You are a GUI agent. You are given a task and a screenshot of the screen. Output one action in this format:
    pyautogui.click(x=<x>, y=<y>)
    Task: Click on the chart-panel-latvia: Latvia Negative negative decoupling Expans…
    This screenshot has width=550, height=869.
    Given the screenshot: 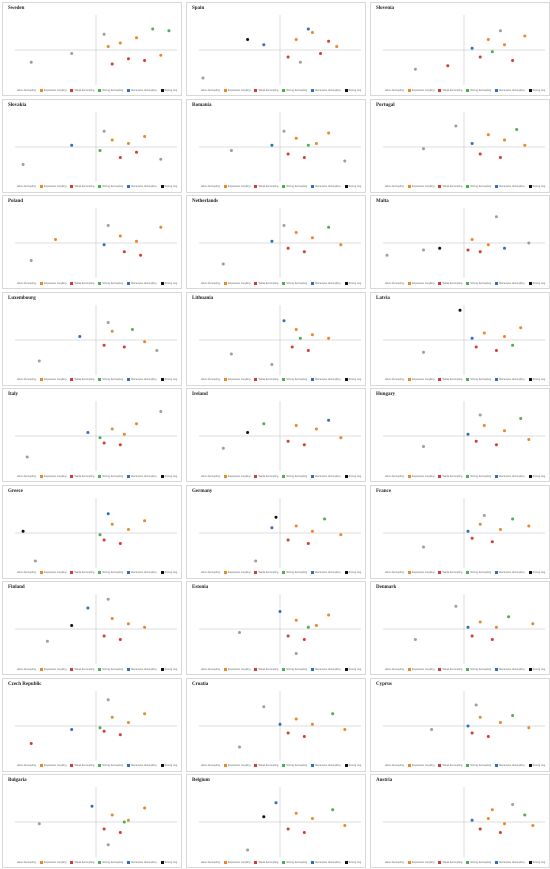 What is the action you would take?
    pyautogui.click(x=460, y=338)
    